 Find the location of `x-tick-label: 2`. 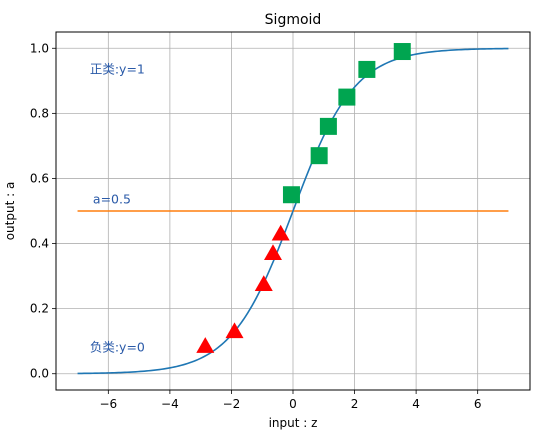

x-tick-label: 2 is located at coordinates (355, 404).